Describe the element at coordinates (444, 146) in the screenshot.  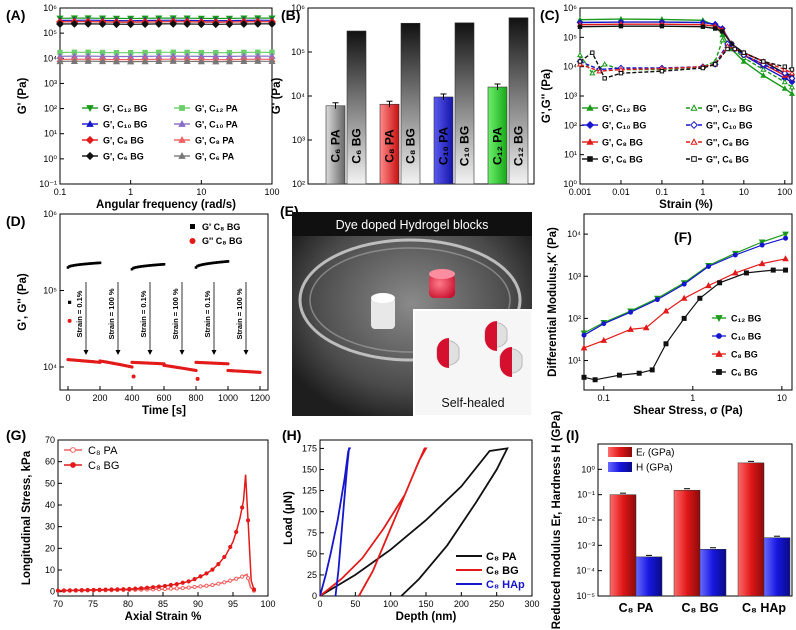
I see `bar-label-pa: C₁₀ PA` at that location.